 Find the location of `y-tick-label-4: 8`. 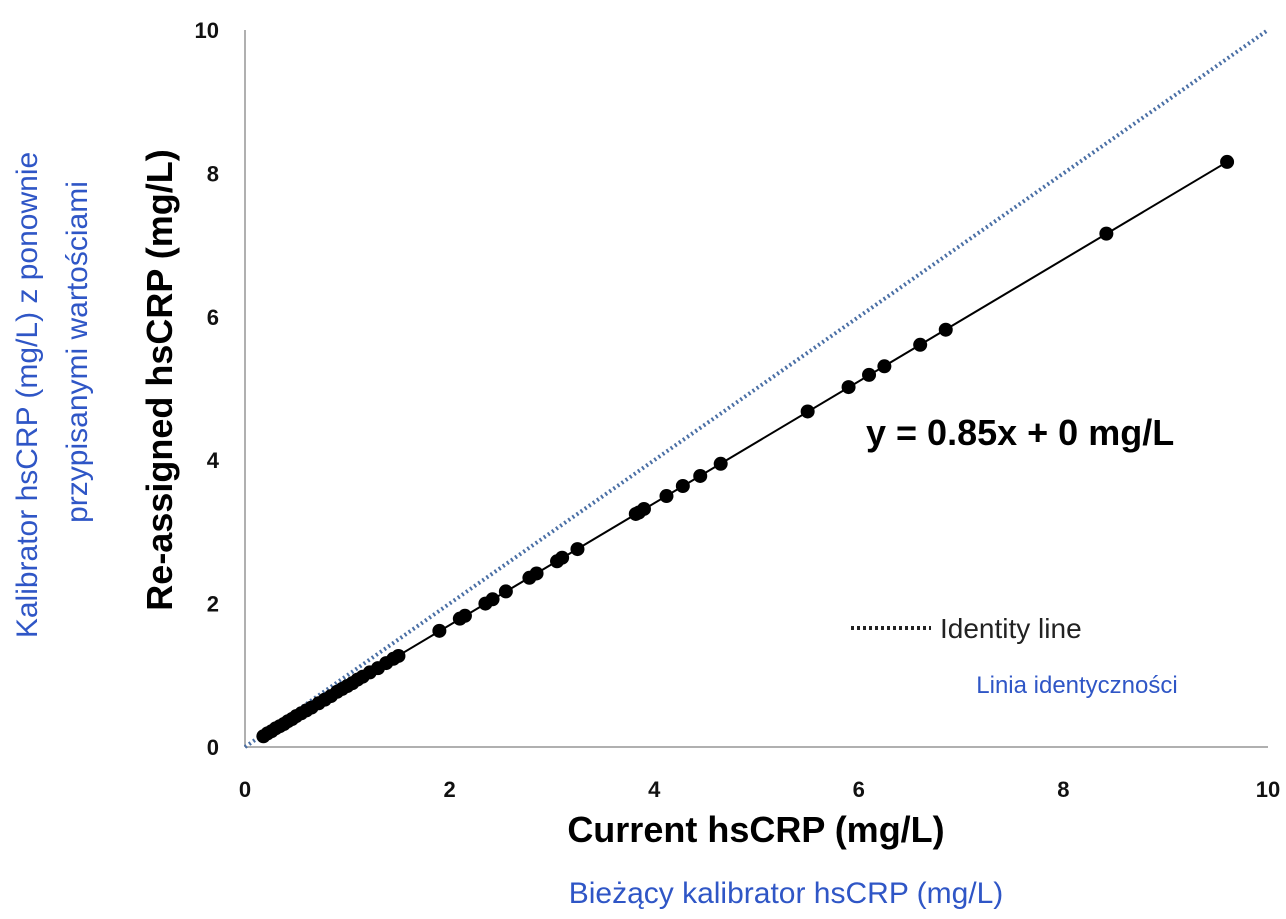

y-tick-label-4: 8 is located at coordinates (213, 173).